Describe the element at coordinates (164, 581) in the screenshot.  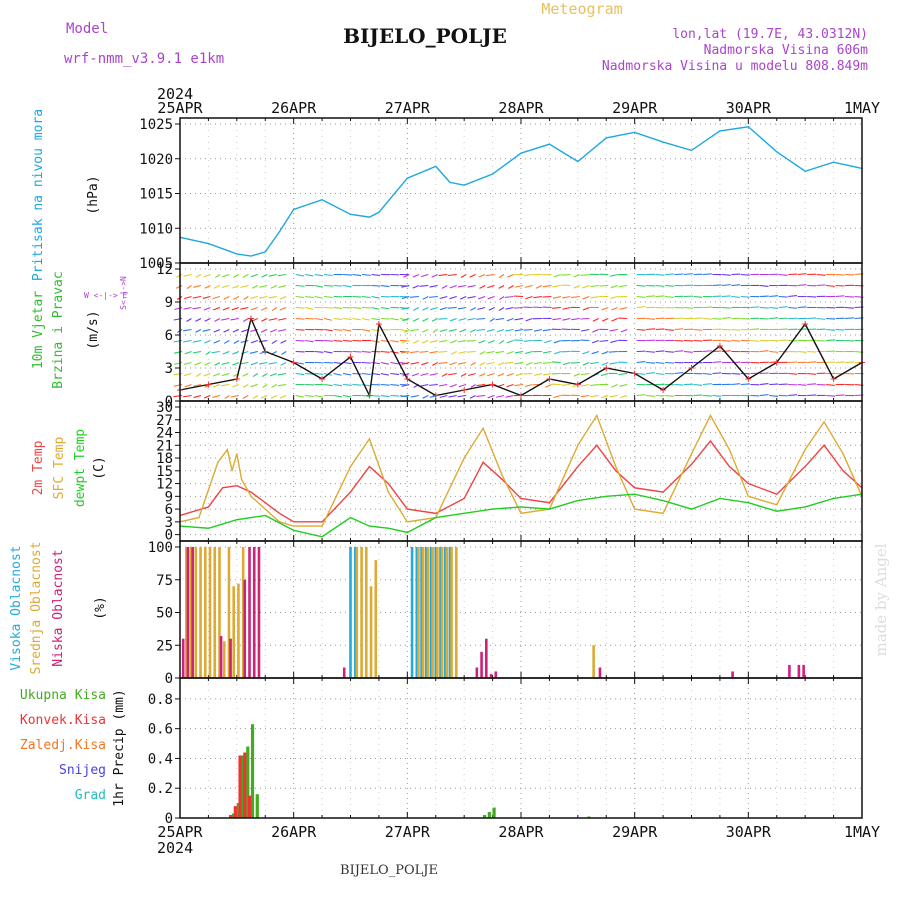
I see `y-tick-label: 75` at that location.